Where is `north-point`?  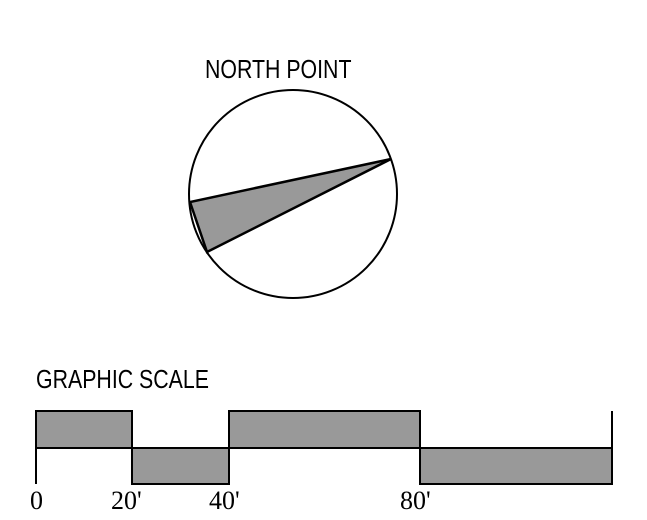 north-point is located at coordinates (293, 194).